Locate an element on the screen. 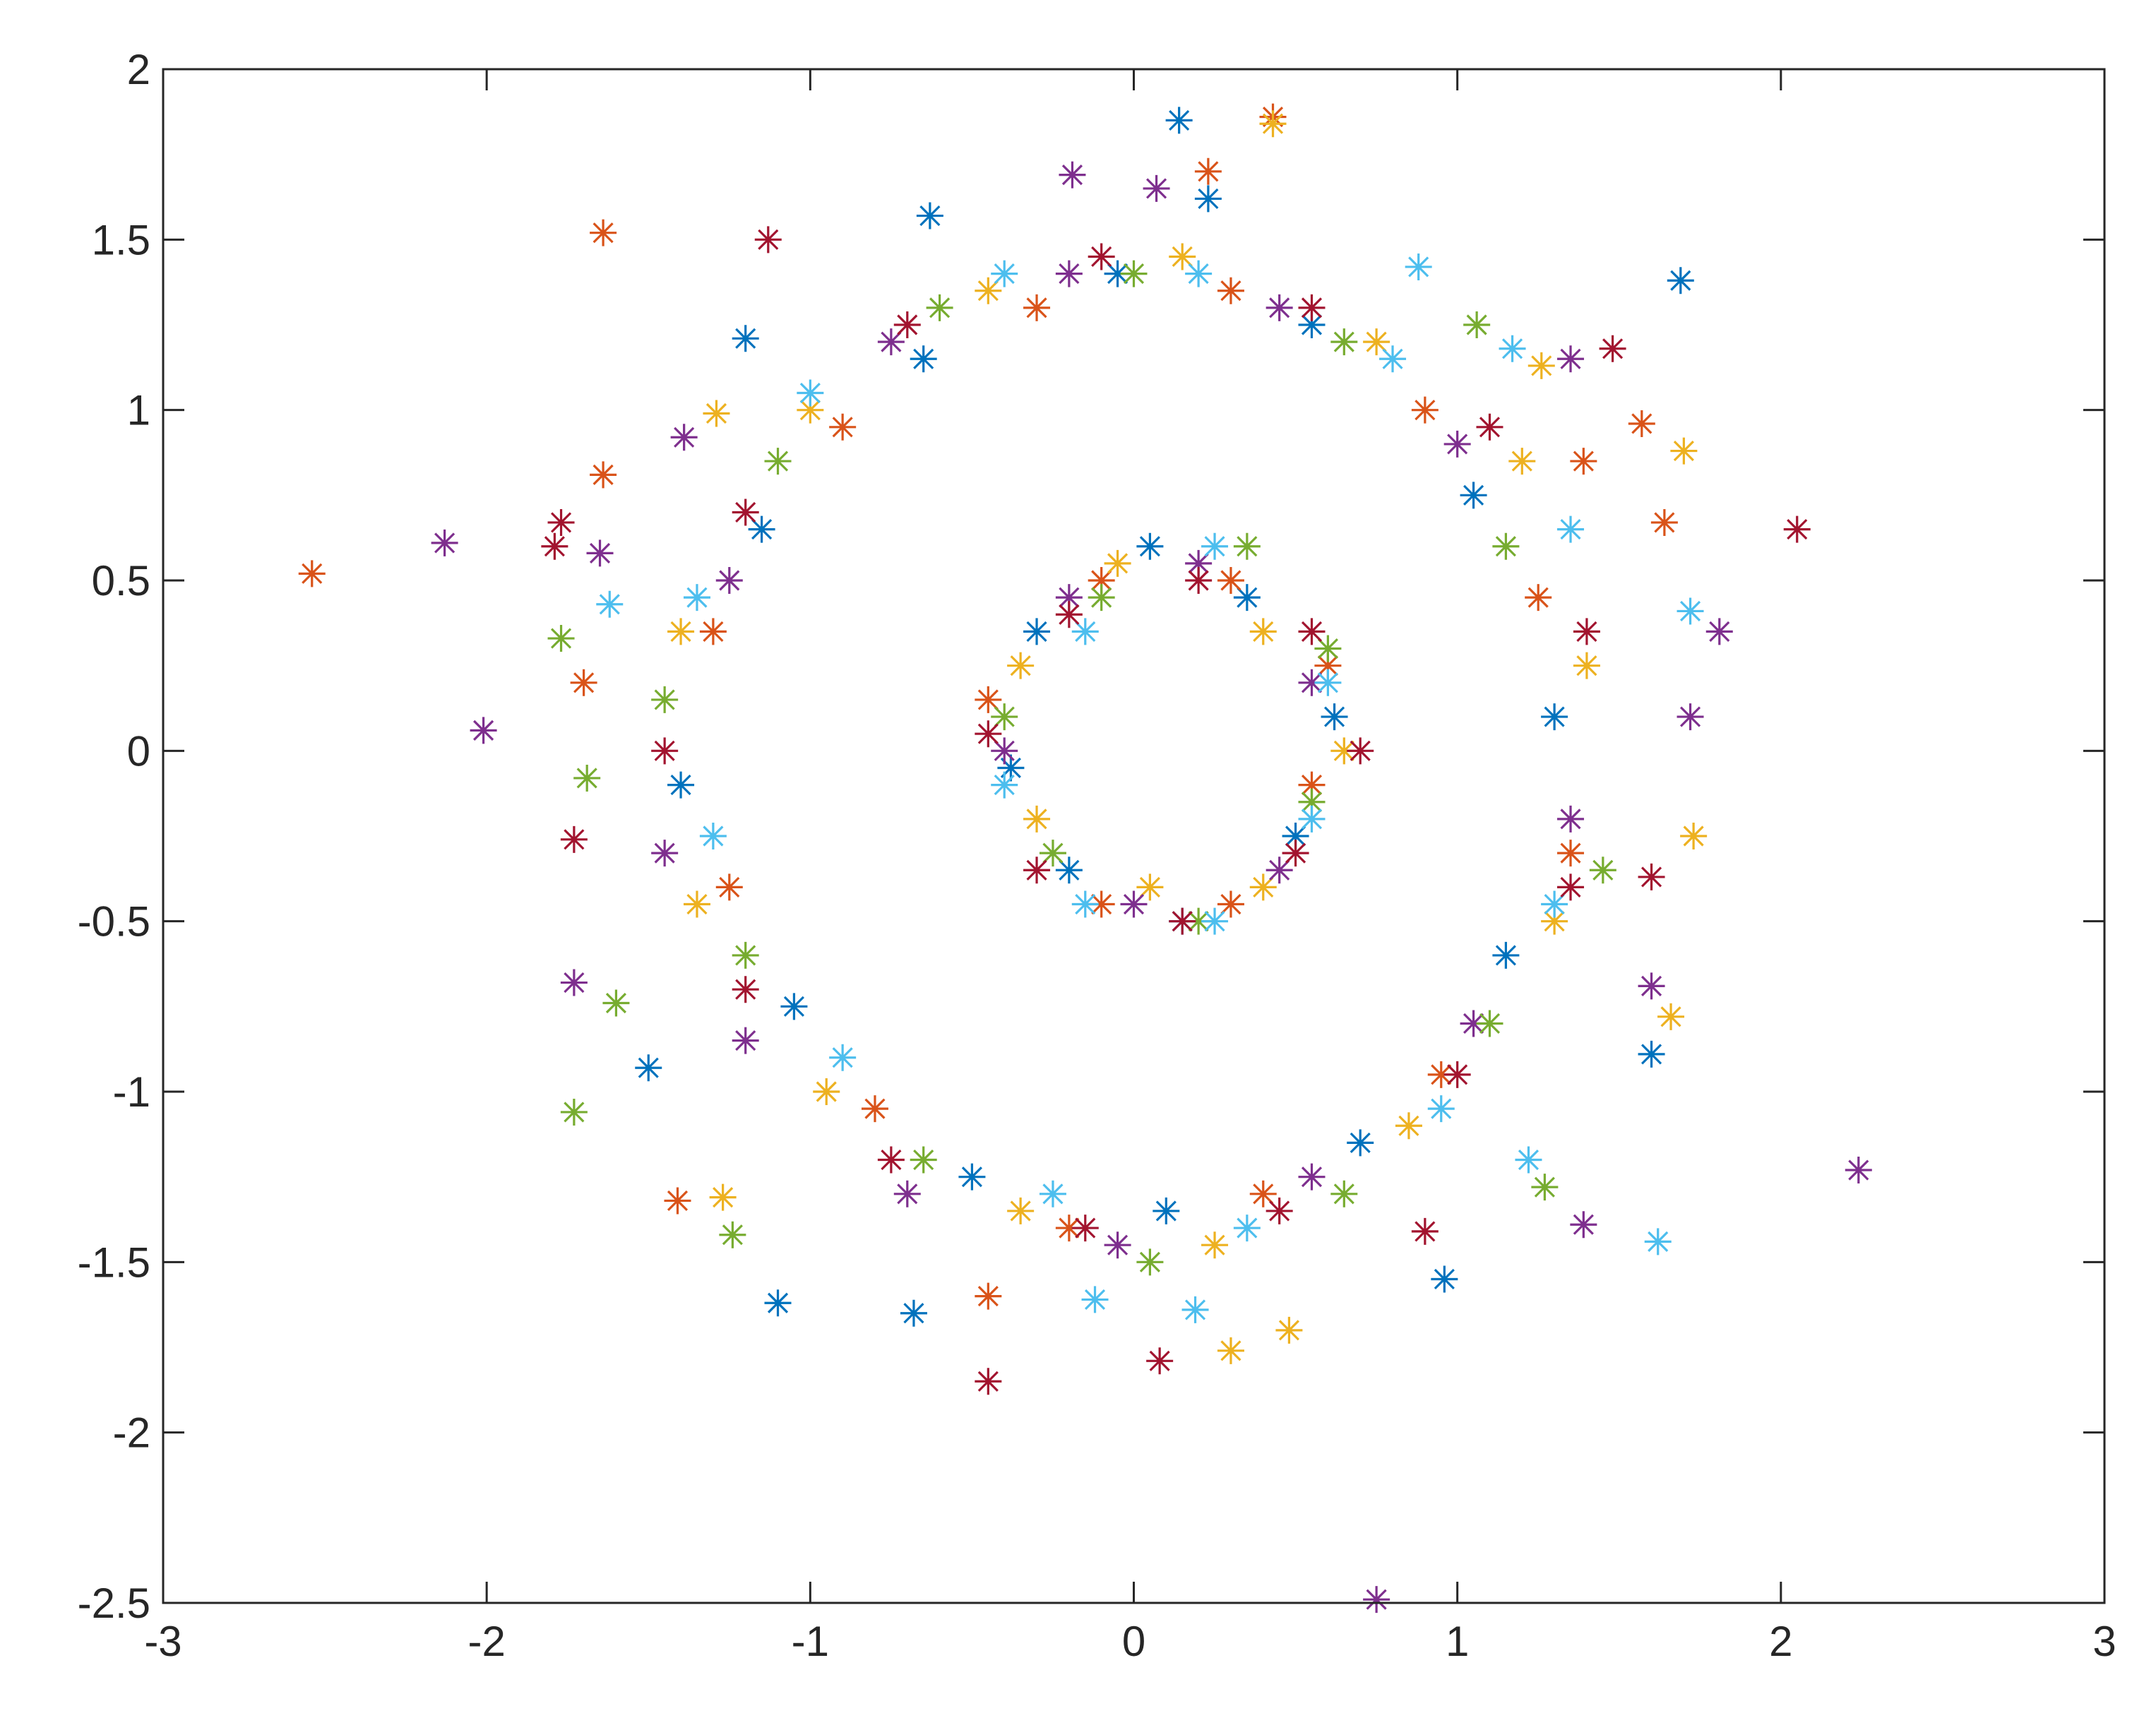 The height and width of the screenshot is (1718, 2156). x-tick-label: -2 is located at coordinates (486, 1641).